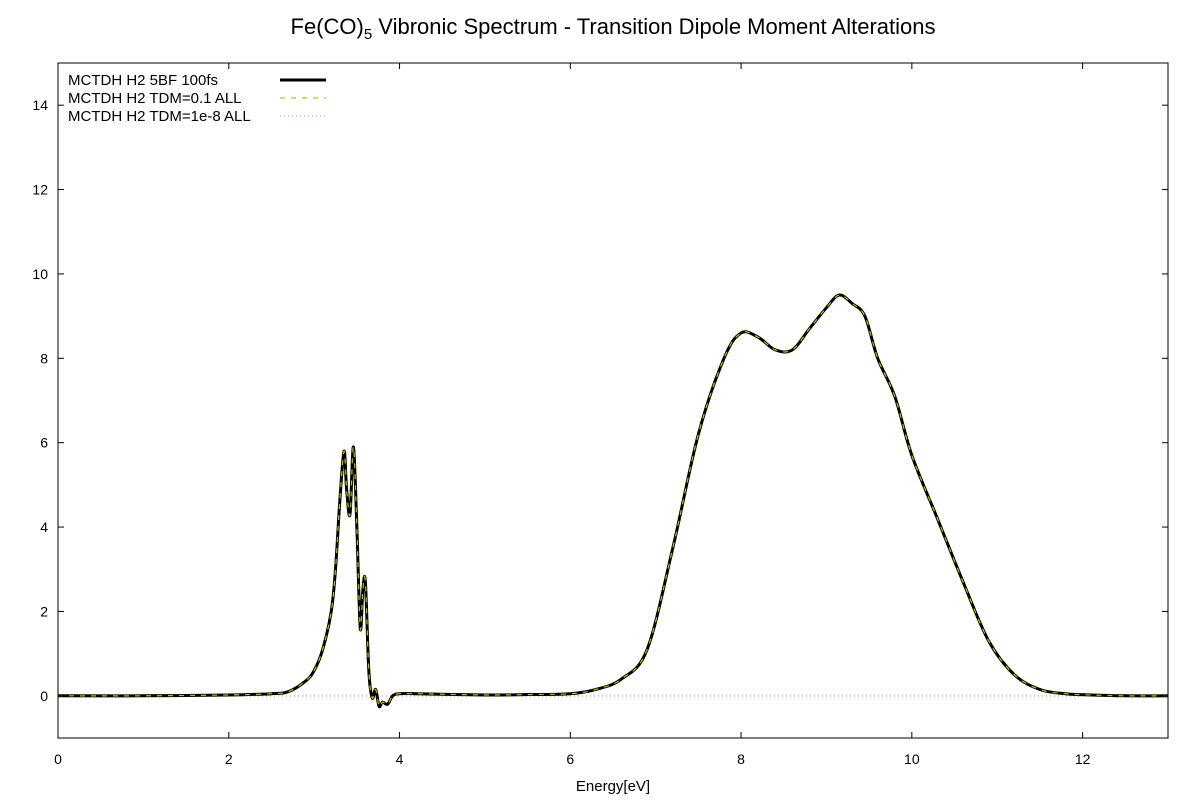  Describe the element at coordinates (229, 759) in the screenshot. I see `x-tick-label: 2` at that location.